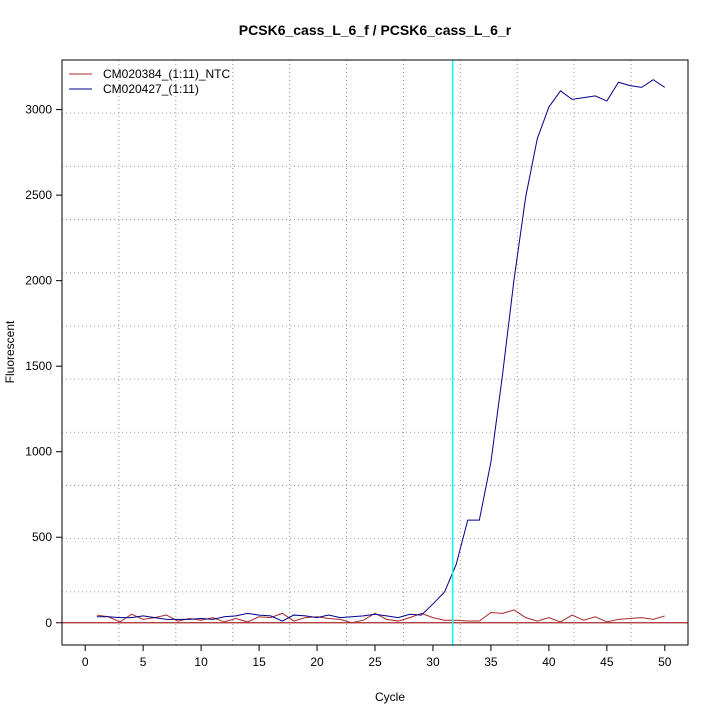 The image size is (720, 725). I want to click on y-tick-label: 0, so click(48, 623).